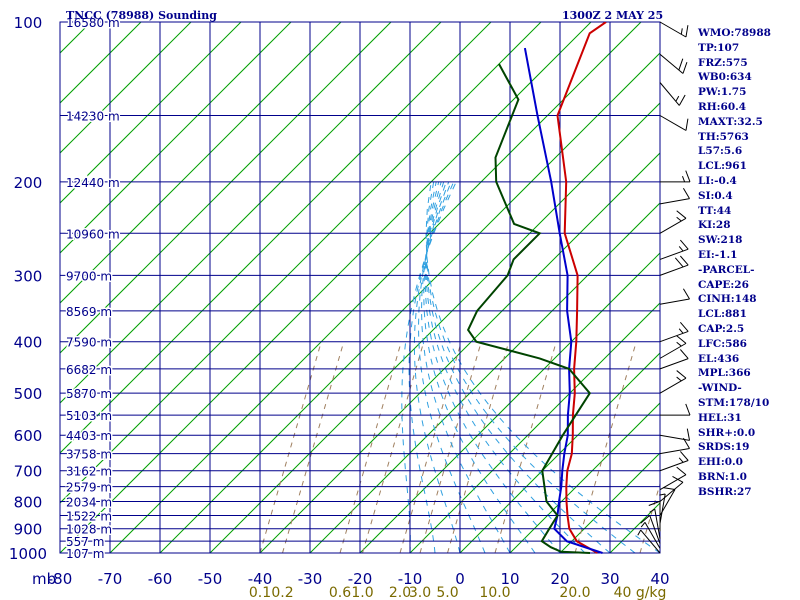 The width and height of the screenshot is (800, 600). What do you see at coordinates (722, 314) in the screenshot?
I see `stat-item: LCL:881` at bounding box center [722, 314].